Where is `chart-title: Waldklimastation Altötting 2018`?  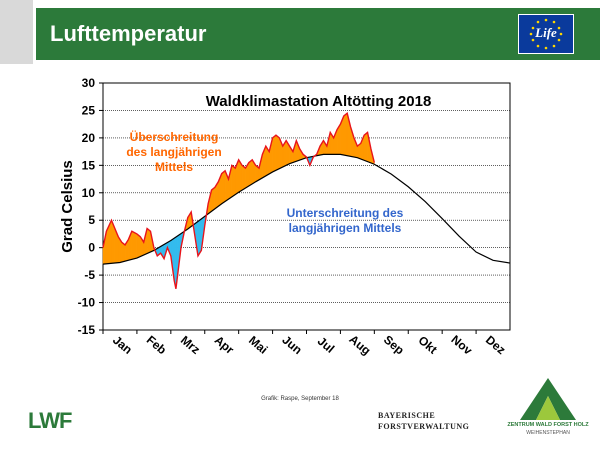 chart-title: Waldklimastation Altötting 2018 is located at coordinates (319, 101).